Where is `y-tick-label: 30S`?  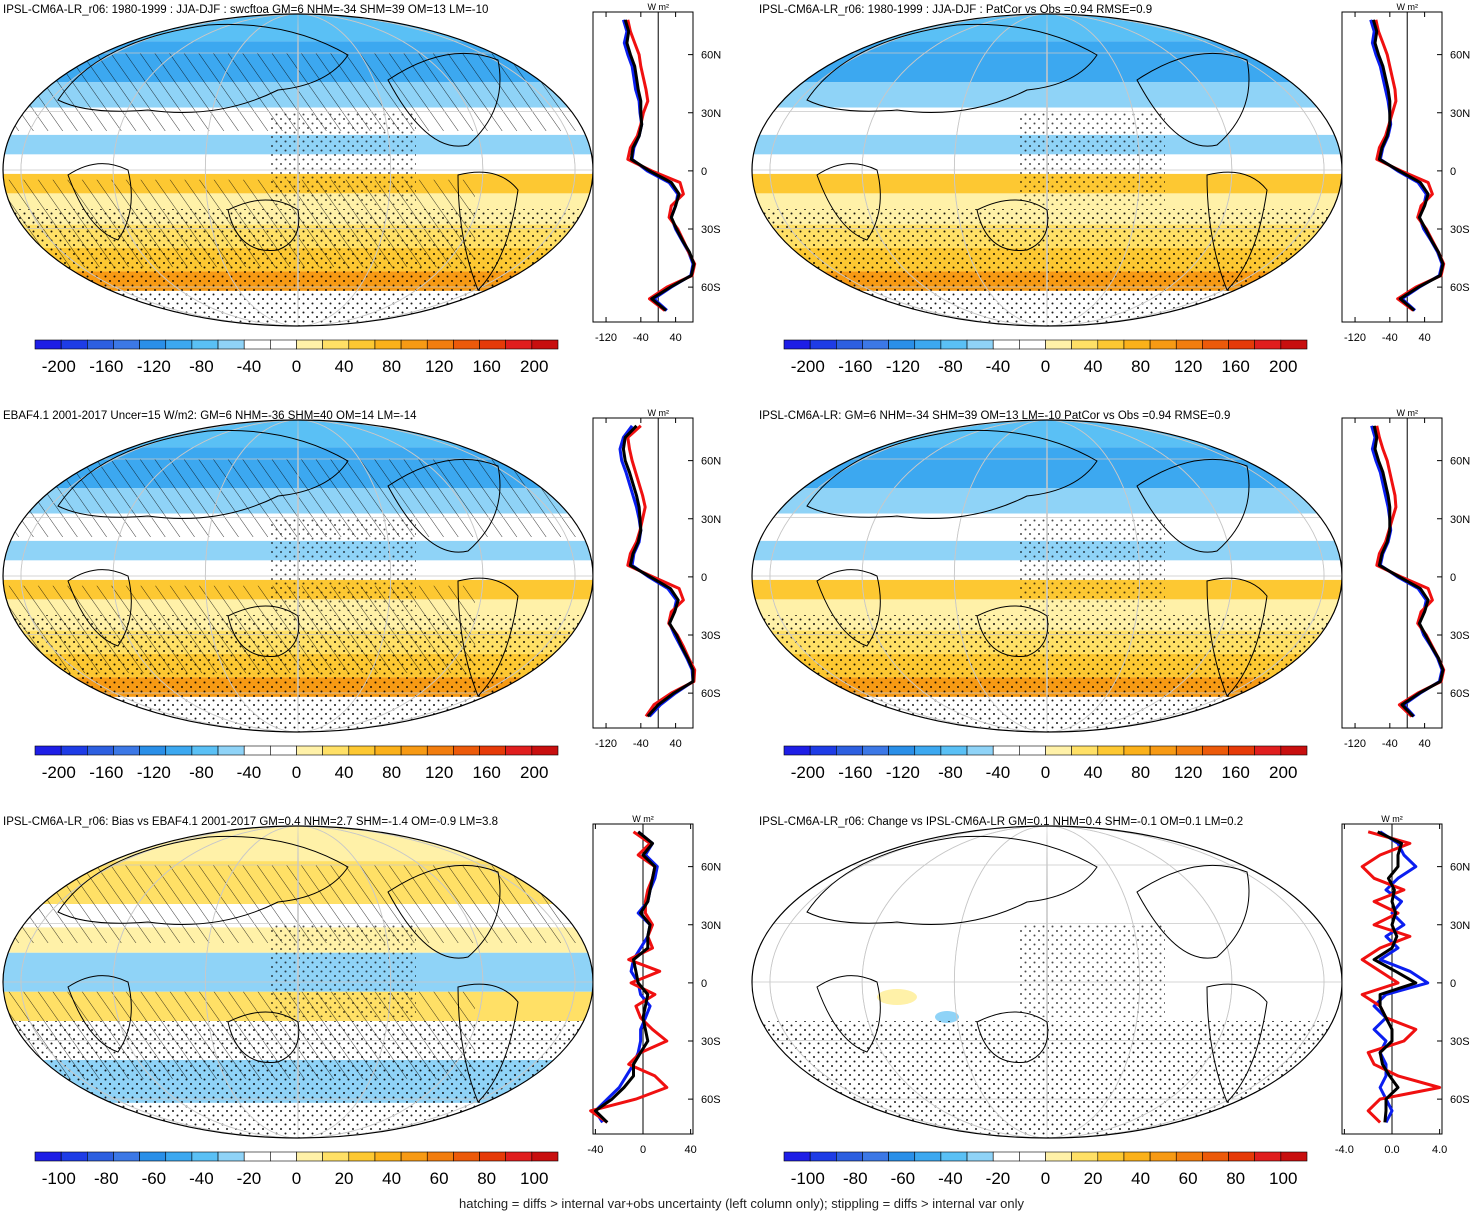
y-tick-label: 30S is located at coordinates (1460, 1042).